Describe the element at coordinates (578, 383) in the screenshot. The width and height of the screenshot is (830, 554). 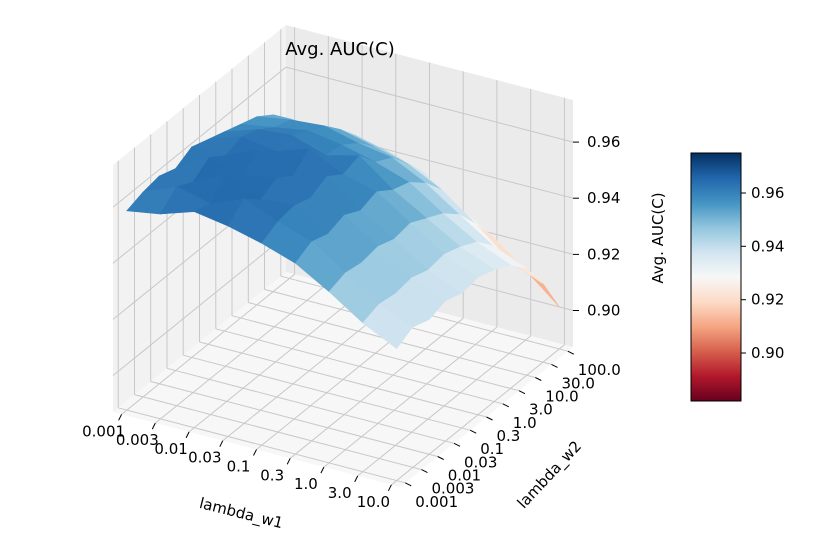
I see `y-tick-label: 30.0` at that location.